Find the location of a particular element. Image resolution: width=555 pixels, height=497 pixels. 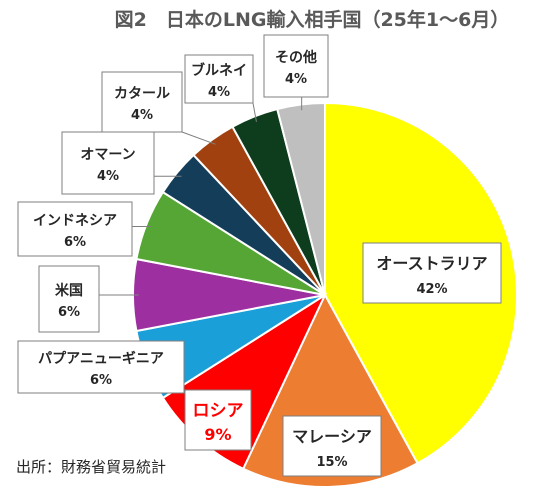

slice-value-label: 15% is located at coordinates (331, 462).